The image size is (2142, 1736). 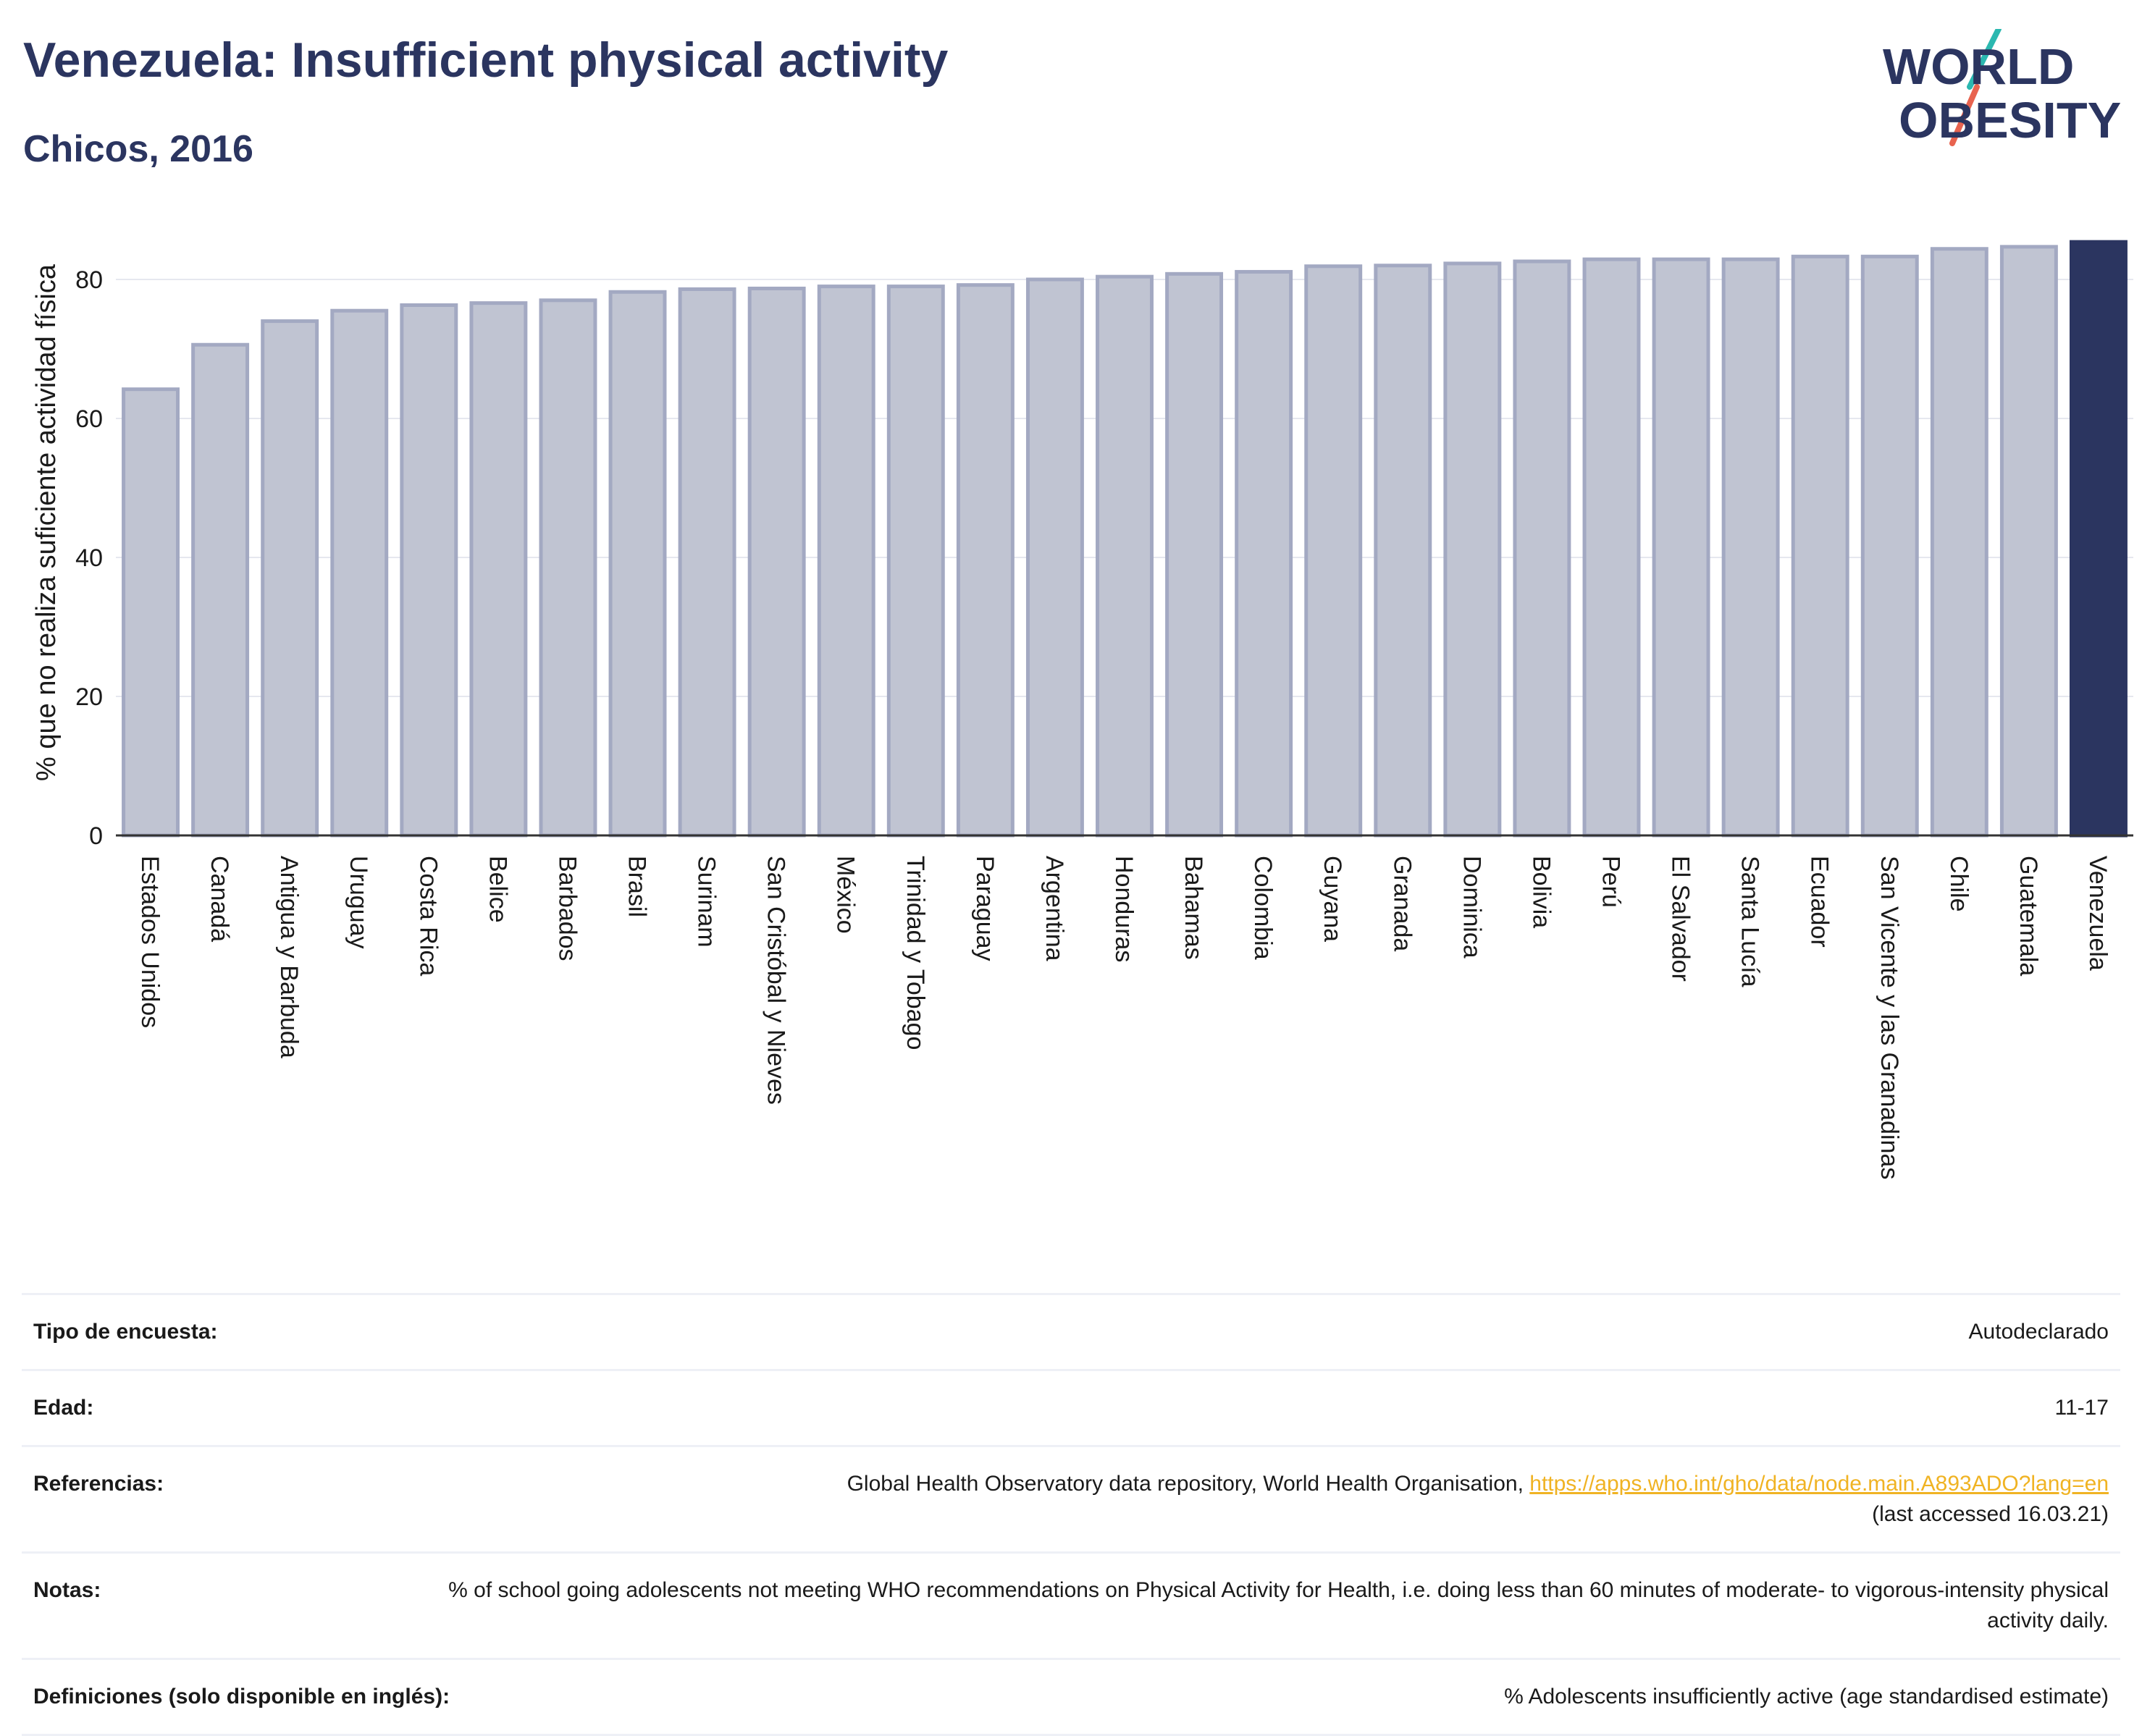 What do you see at coordinates (67, 1590) in the screenshot?
I see `notes-label: Notas:` at bounding box center [67, 1590].